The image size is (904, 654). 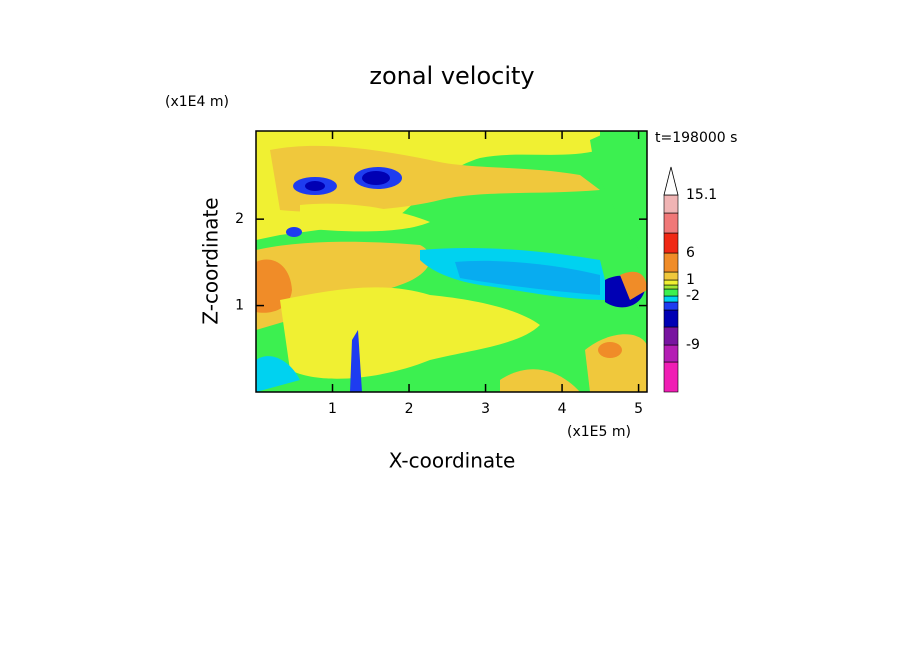 What do you see at coordinates (451, 76) in the screenshot?
I see `chart-title: zonal velocity` at bounding box center [451, 76].